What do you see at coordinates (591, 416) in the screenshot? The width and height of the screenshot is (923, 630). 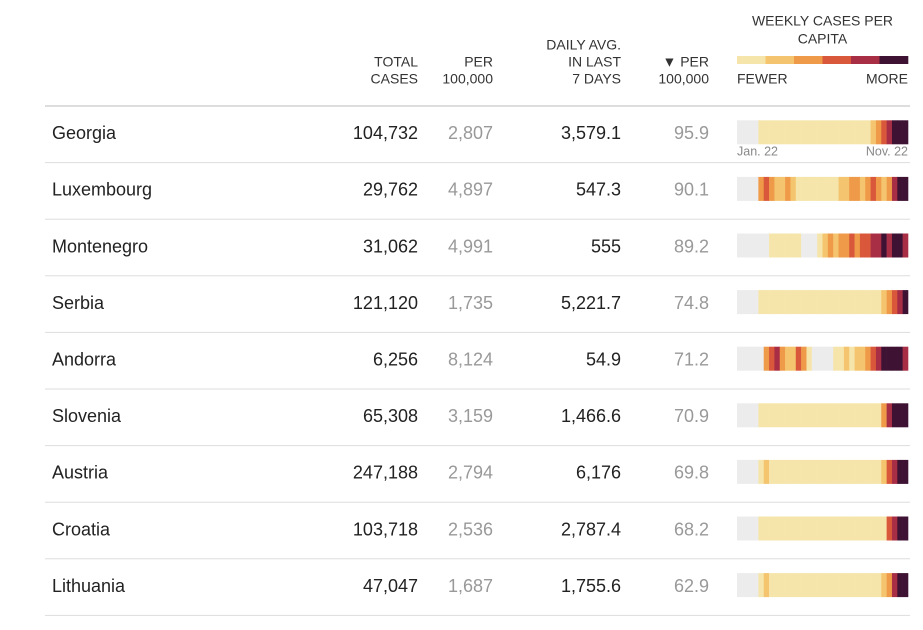 I see `daily-avg: 1,466.6` at bounding box center [591, 416].